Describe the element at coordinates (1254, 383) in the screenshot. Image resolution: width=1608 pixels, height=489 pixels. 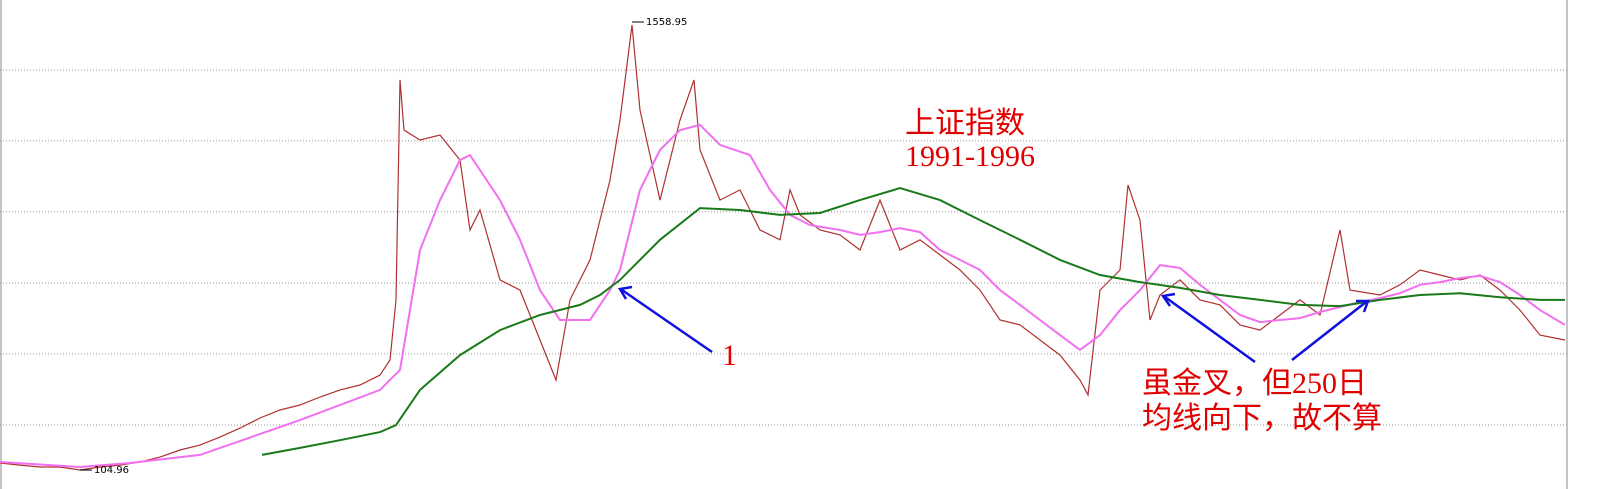
I see `annotation: 虽金叉，但250日` at that location.